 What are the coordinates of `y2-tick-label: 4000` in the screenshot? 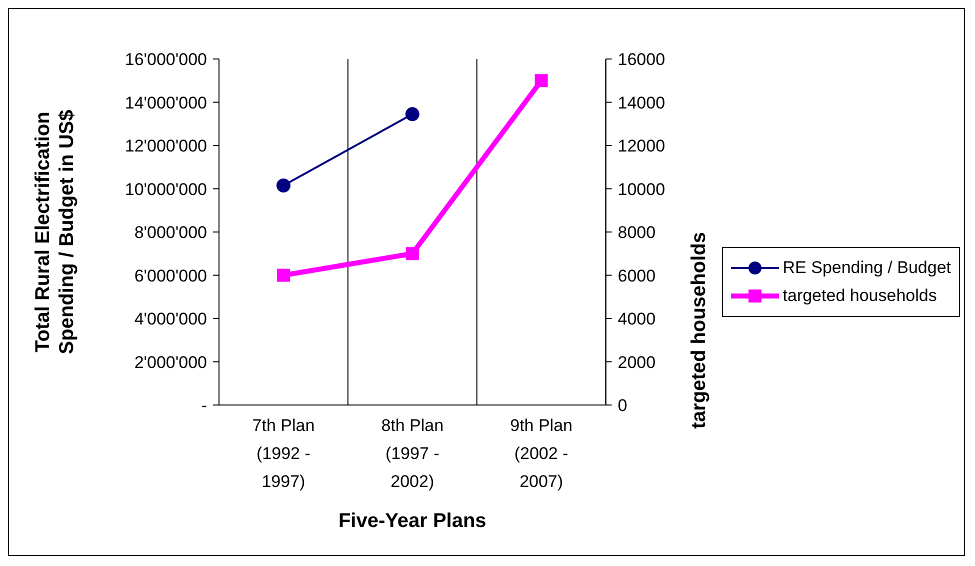 It's located at (637, 319).